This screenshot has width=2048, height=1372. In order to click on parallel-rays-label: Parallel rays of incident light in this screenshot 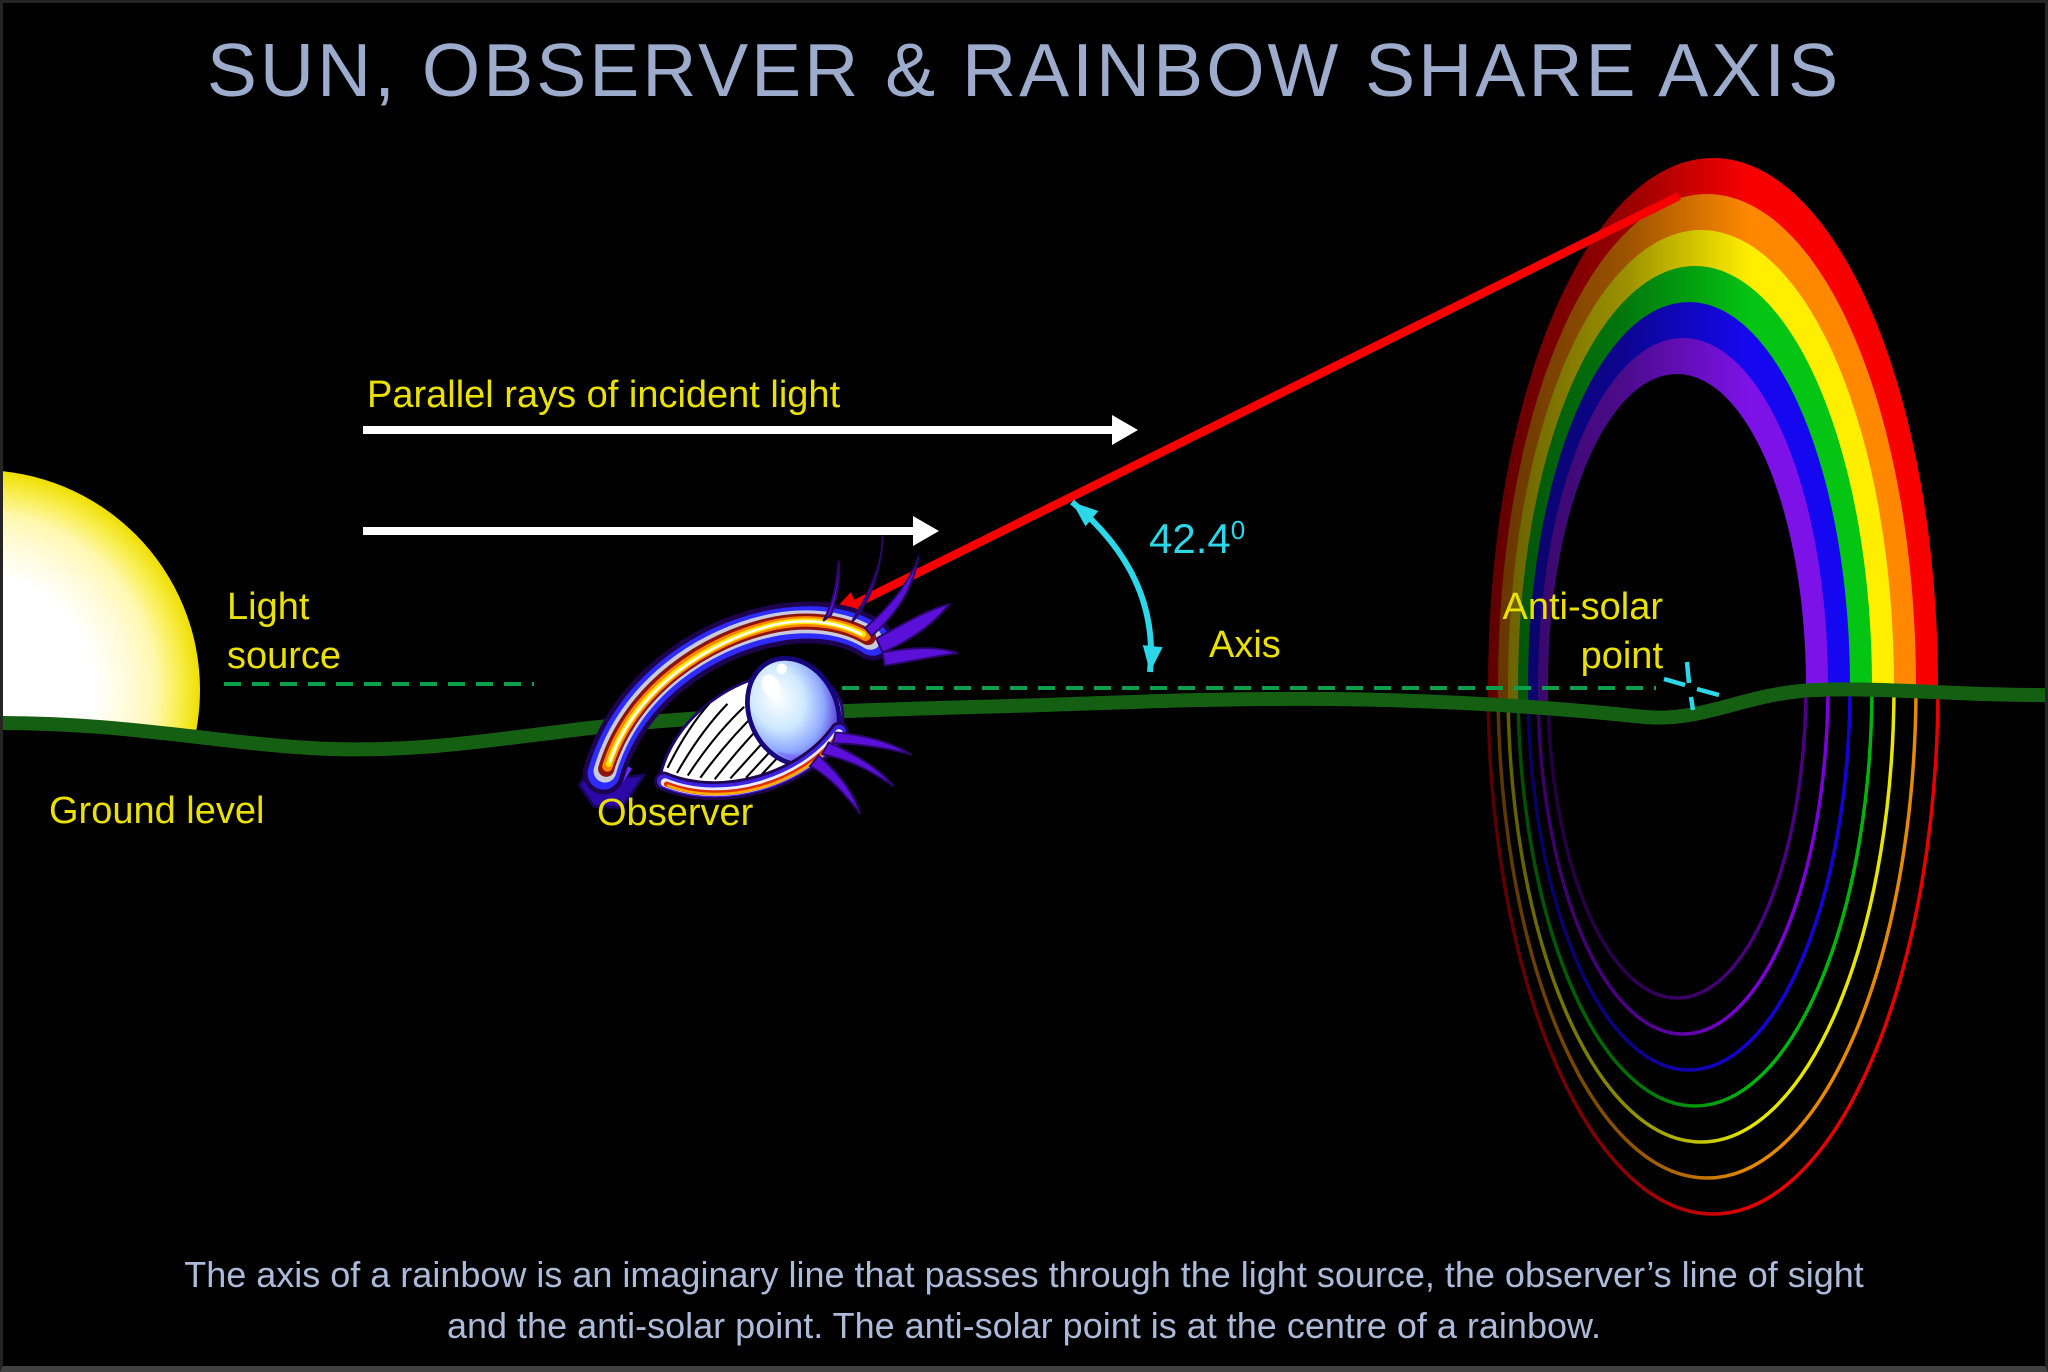, I will do `click(604, 395)`.